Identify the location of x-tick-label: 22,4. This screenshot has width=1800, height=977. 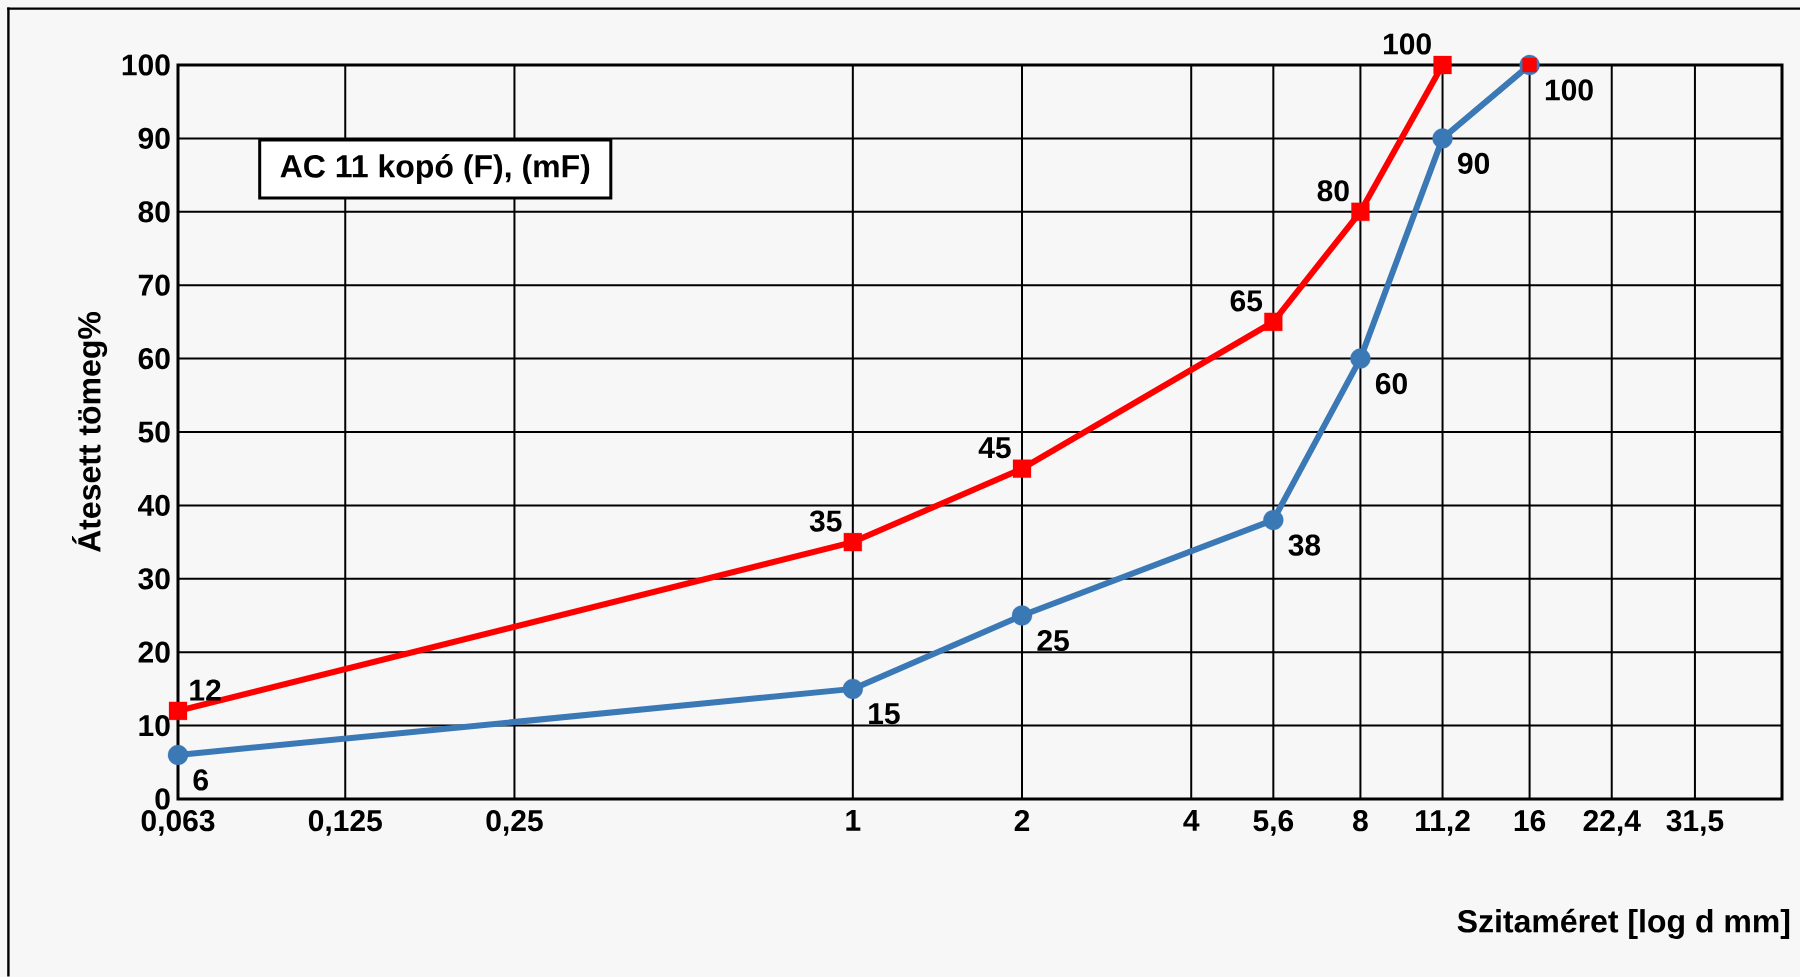
(1612, 823).